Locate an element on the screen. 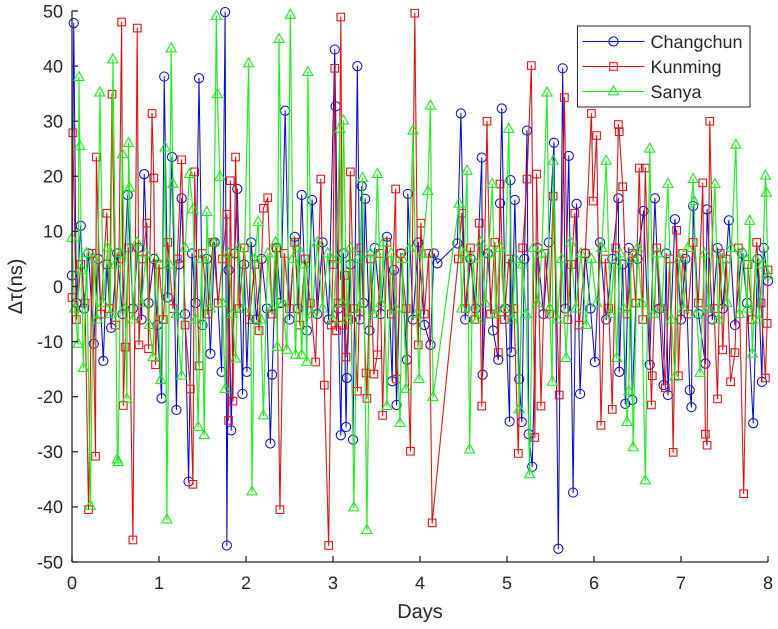 Image resolution: width=778 pixels, height=629 pixels. x-tick-label: 7 is located at coordinates (681, 583).